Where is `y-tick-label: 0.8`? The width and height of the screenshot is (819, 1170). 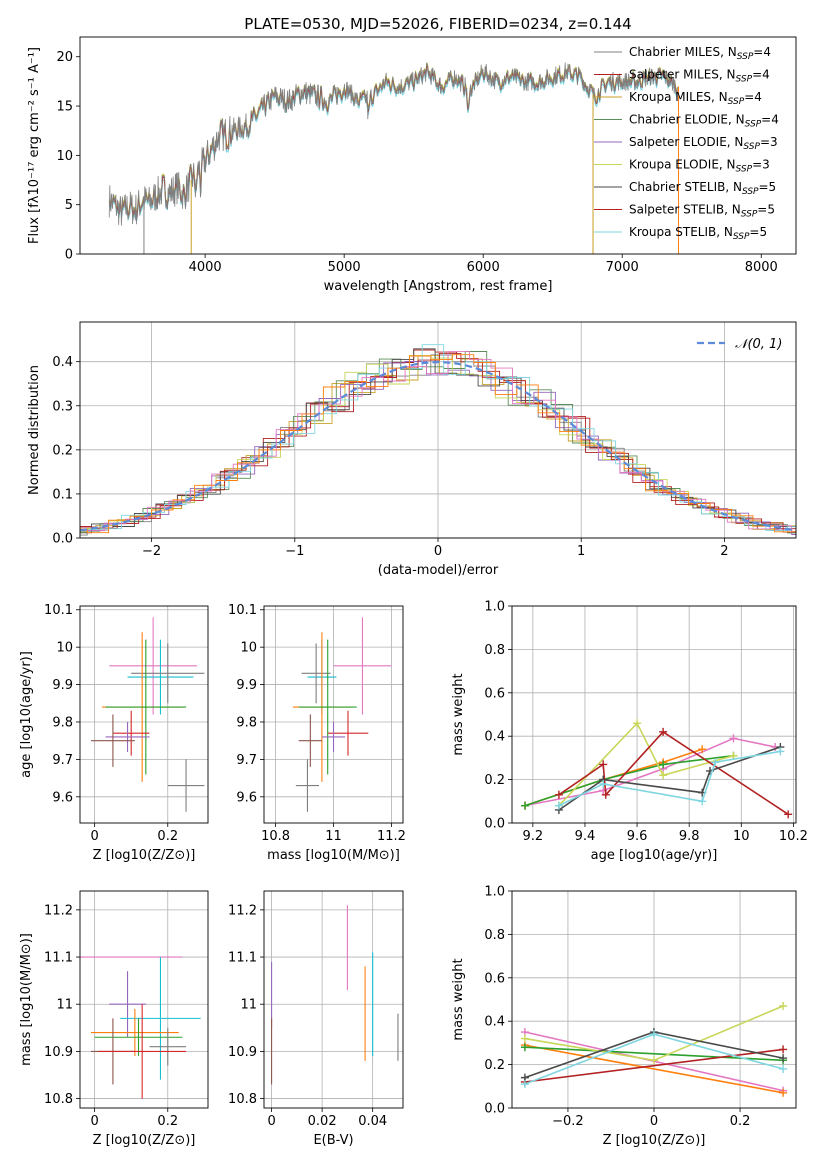
y-tick-label: 0.8 is located at coordinates (494, 935).